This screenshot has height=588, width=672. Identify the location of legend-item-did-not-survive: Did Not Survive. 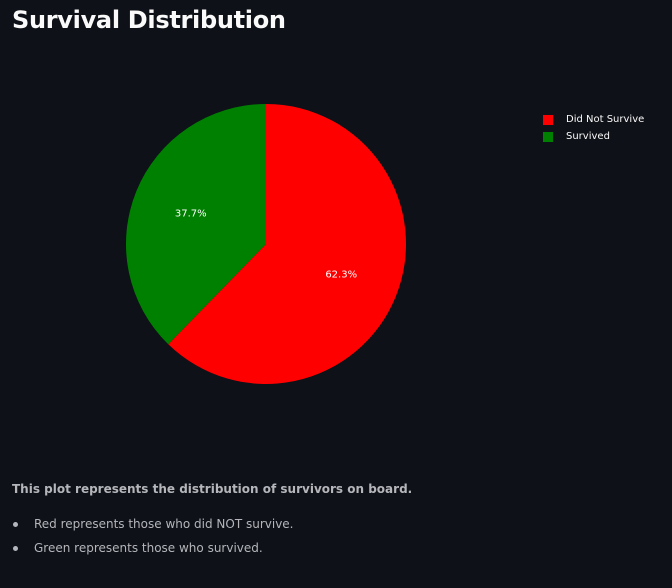
(593, 119).